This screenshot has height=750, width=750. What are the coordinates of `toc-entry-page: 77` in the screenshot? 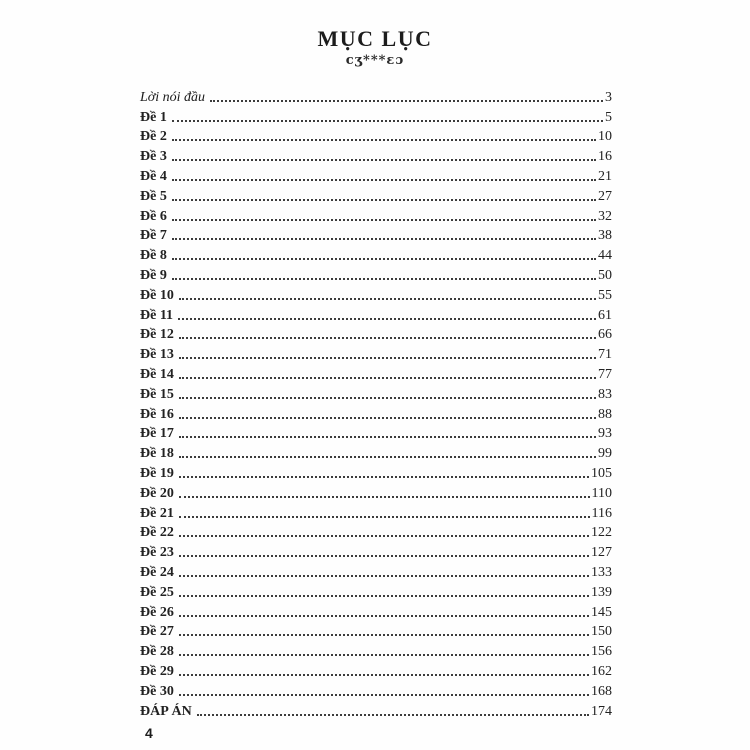 It's located at (605, 374).